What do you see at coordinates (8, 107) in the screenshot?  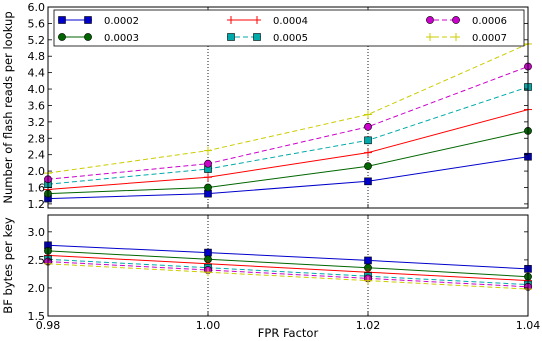 I see `top-y-axis-label: Number of flash reads per lookup` at bounding box center [8, 107].